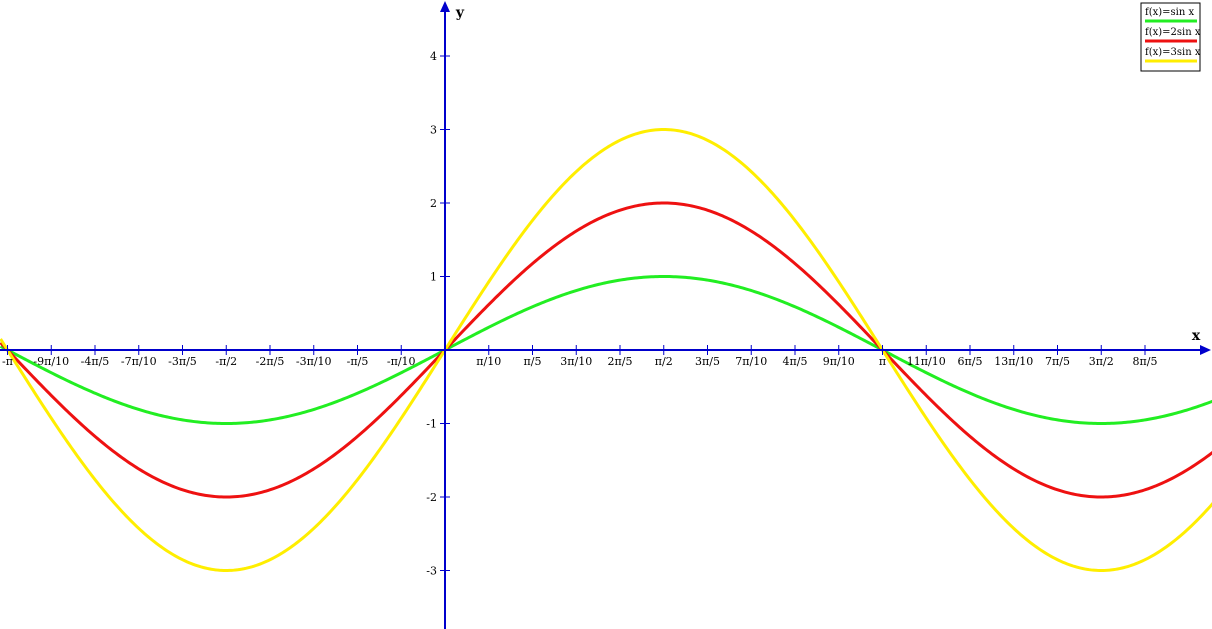 Image resolution: width=1212 pixels, height=629 pixels. What do you see at coordinates (664, 361) in the screenshot?
I see `x-tick-label: π/2` at bounding box center [664, 361].